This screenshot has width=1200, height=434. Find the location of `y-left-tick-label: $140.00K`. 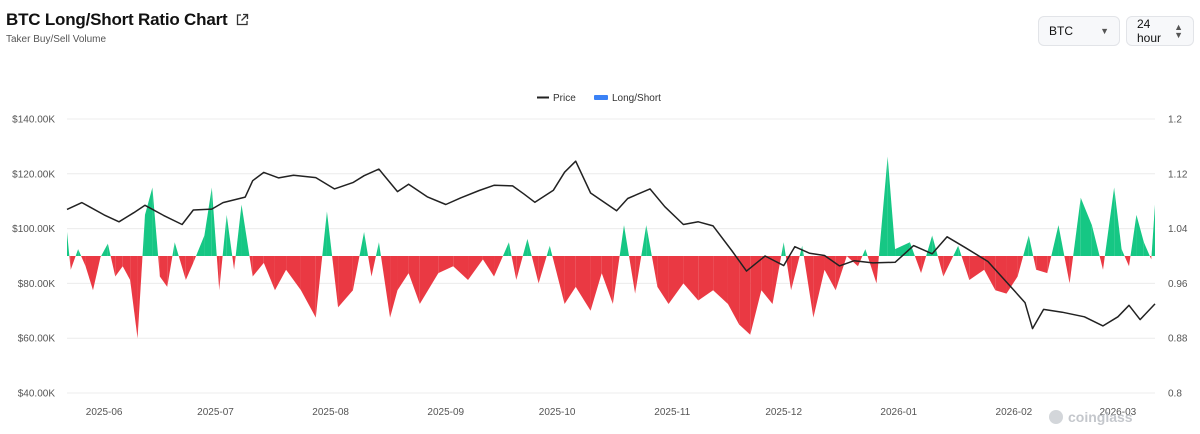

y-left-tick-label: $140.00K is located at coordinates (33, 120).